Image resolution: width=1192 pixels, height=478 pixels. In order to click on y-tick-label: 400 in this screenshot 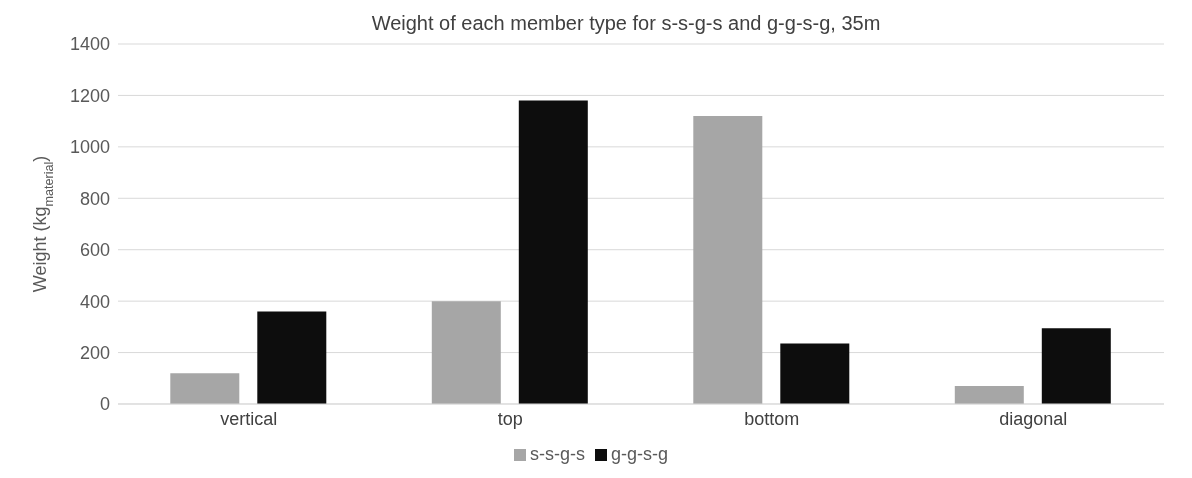, I will do `click(94, 301)`.